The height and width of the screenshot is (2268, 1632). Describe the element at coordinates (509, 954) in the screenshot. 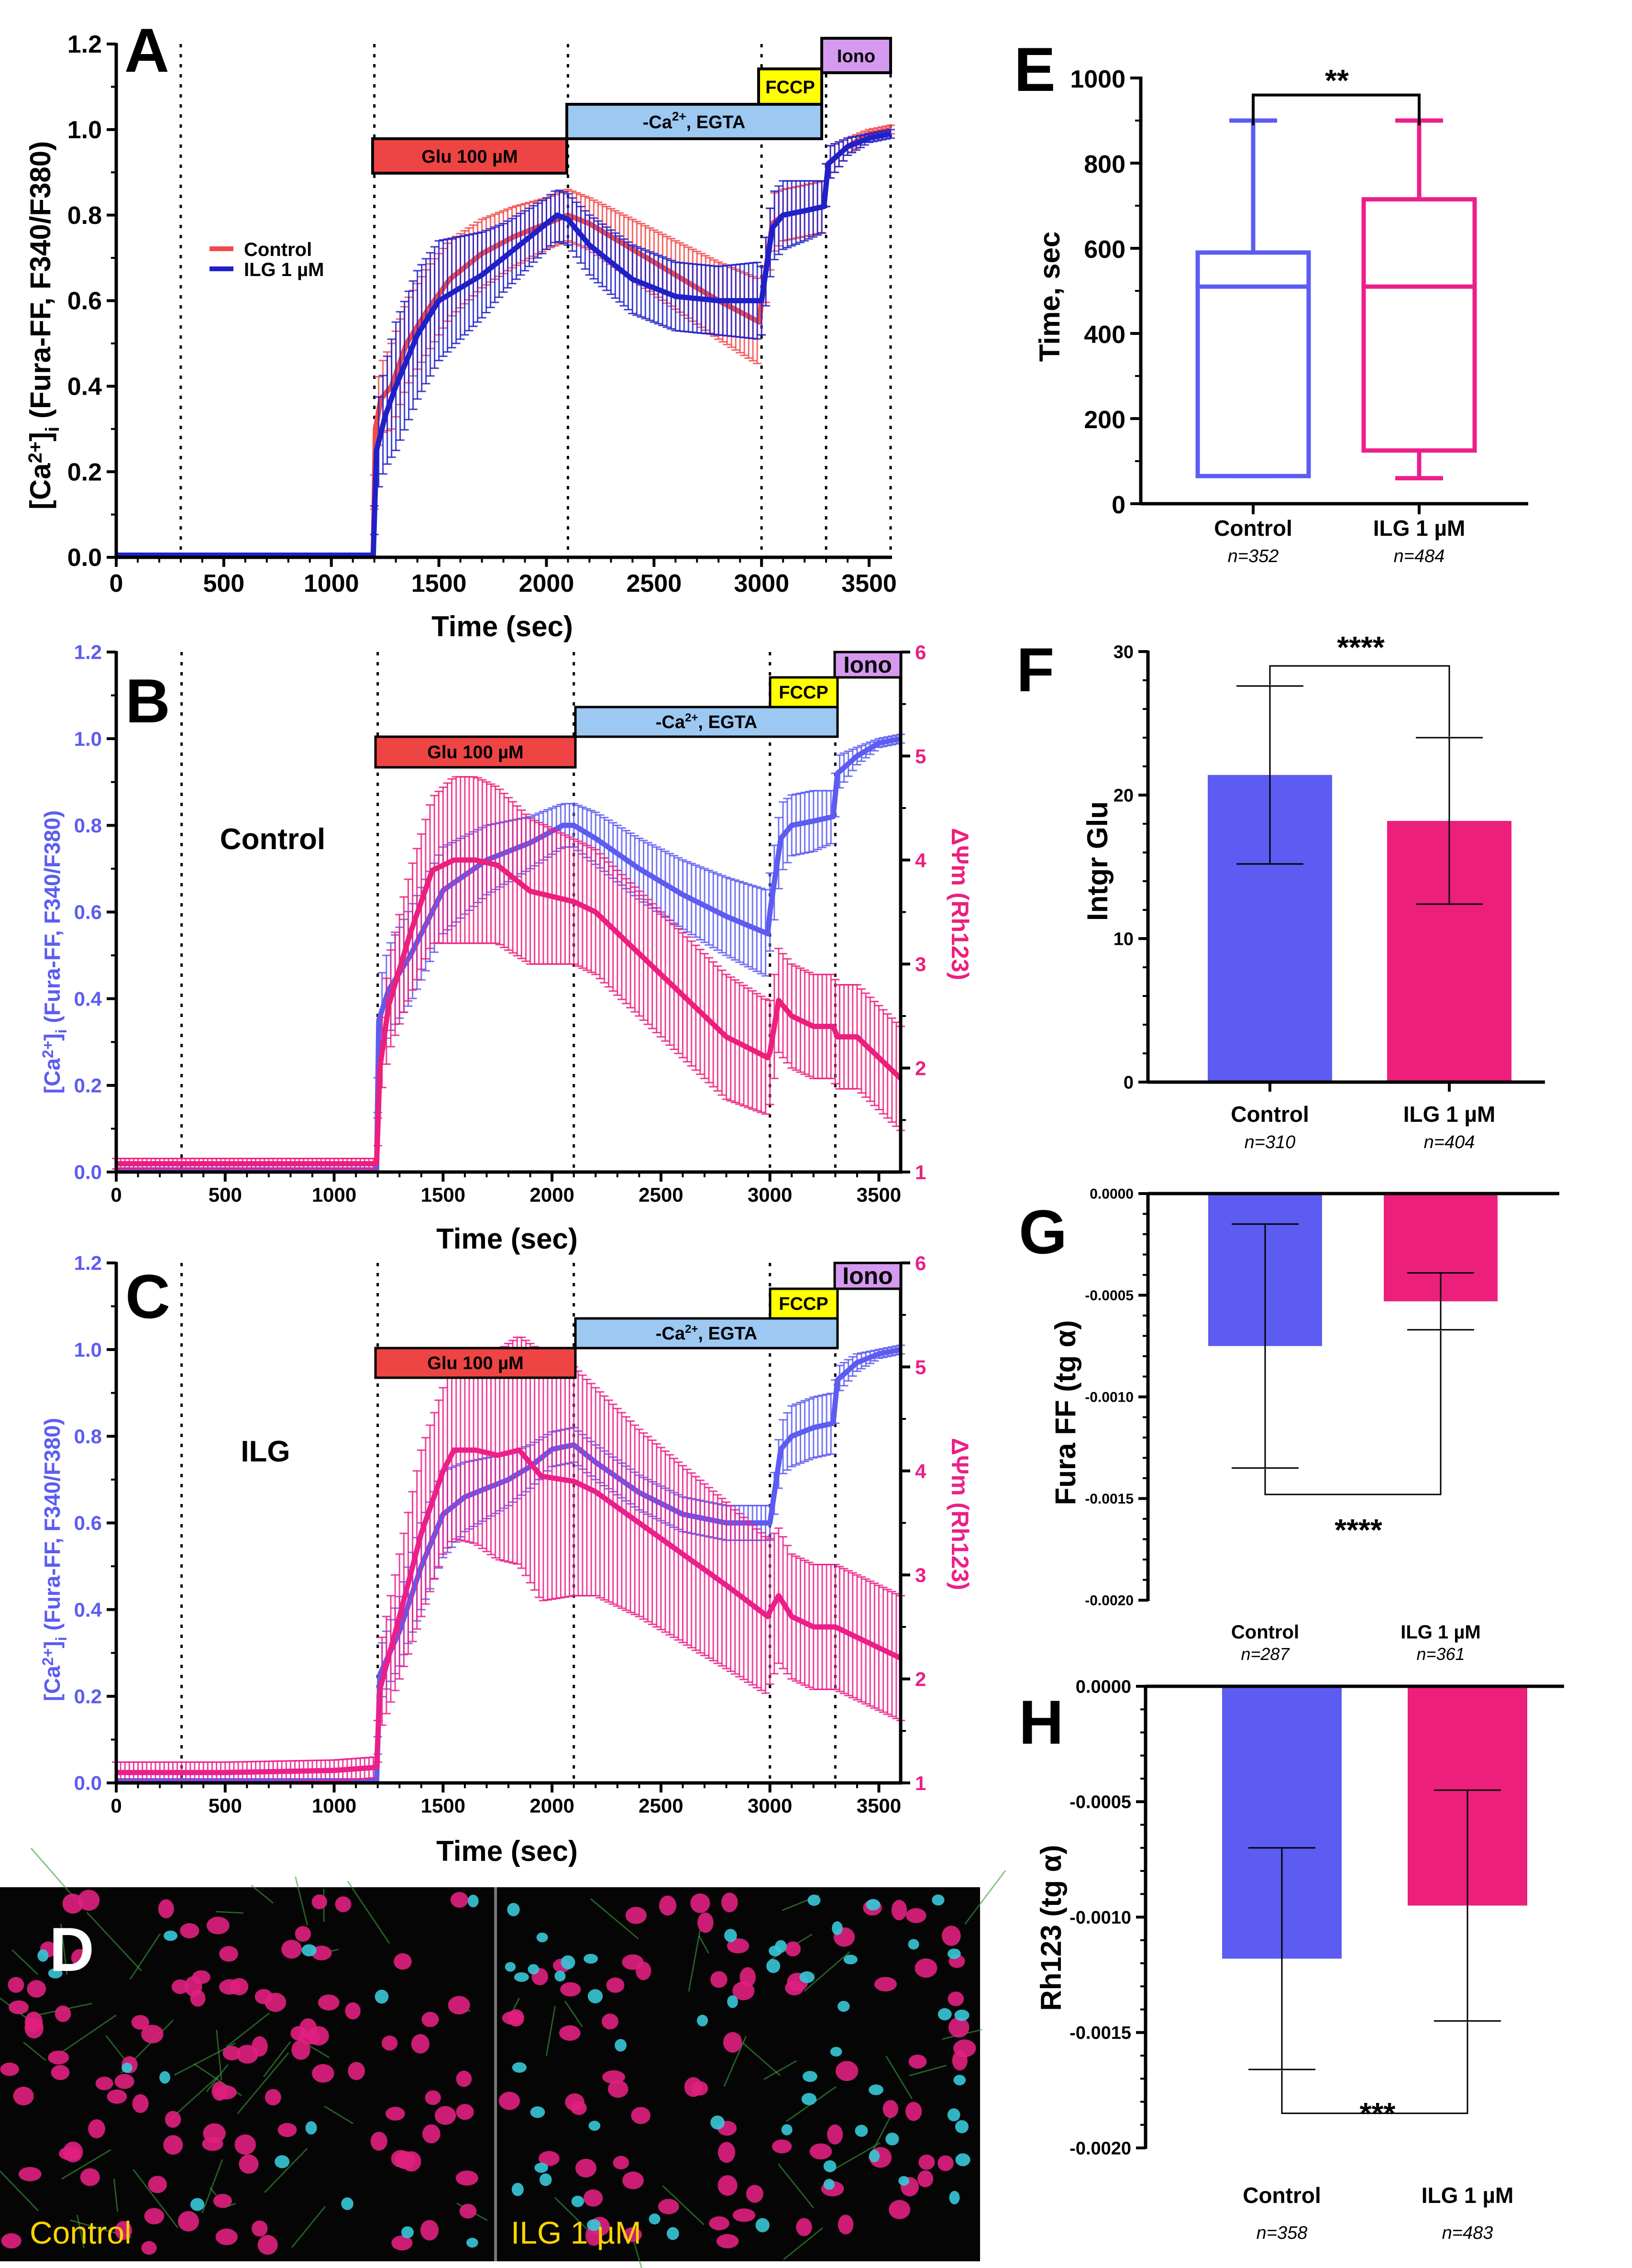

I see `series-line-ca2i` at that location.